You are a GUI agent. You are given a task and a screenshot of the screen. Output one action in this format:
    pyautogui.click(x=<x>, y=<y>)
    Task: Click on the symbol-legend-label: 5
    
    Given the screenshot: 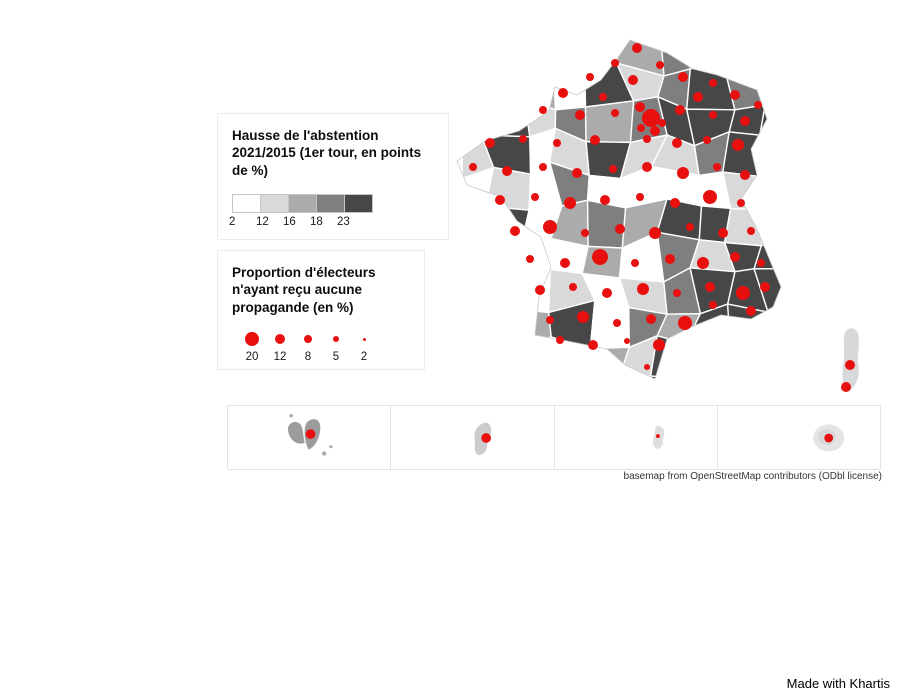 What is the action you would take?
    pyautogui.click(x=336, y=356)
    